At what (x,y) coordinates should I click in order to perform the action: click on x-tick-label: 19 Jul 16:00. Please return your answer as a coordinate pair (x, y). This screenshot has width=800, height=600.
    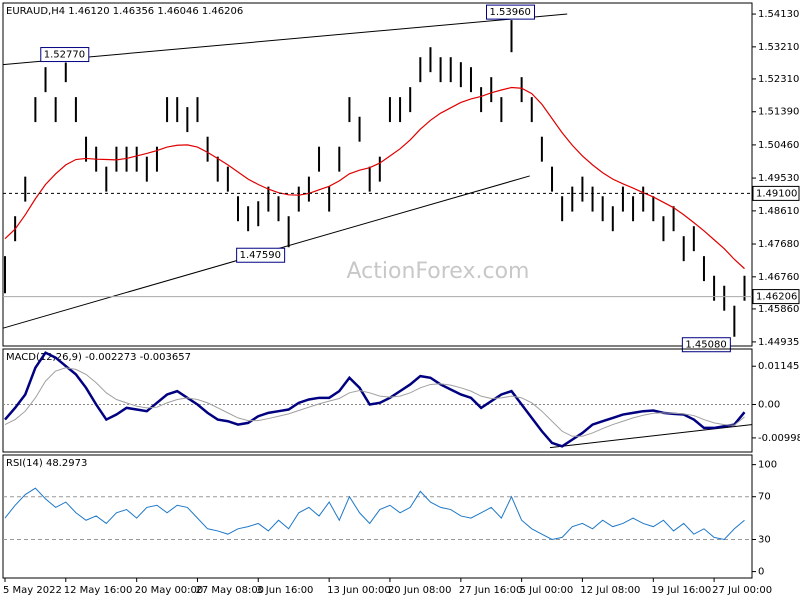
    Looking at the image, I should click on (681, 590).